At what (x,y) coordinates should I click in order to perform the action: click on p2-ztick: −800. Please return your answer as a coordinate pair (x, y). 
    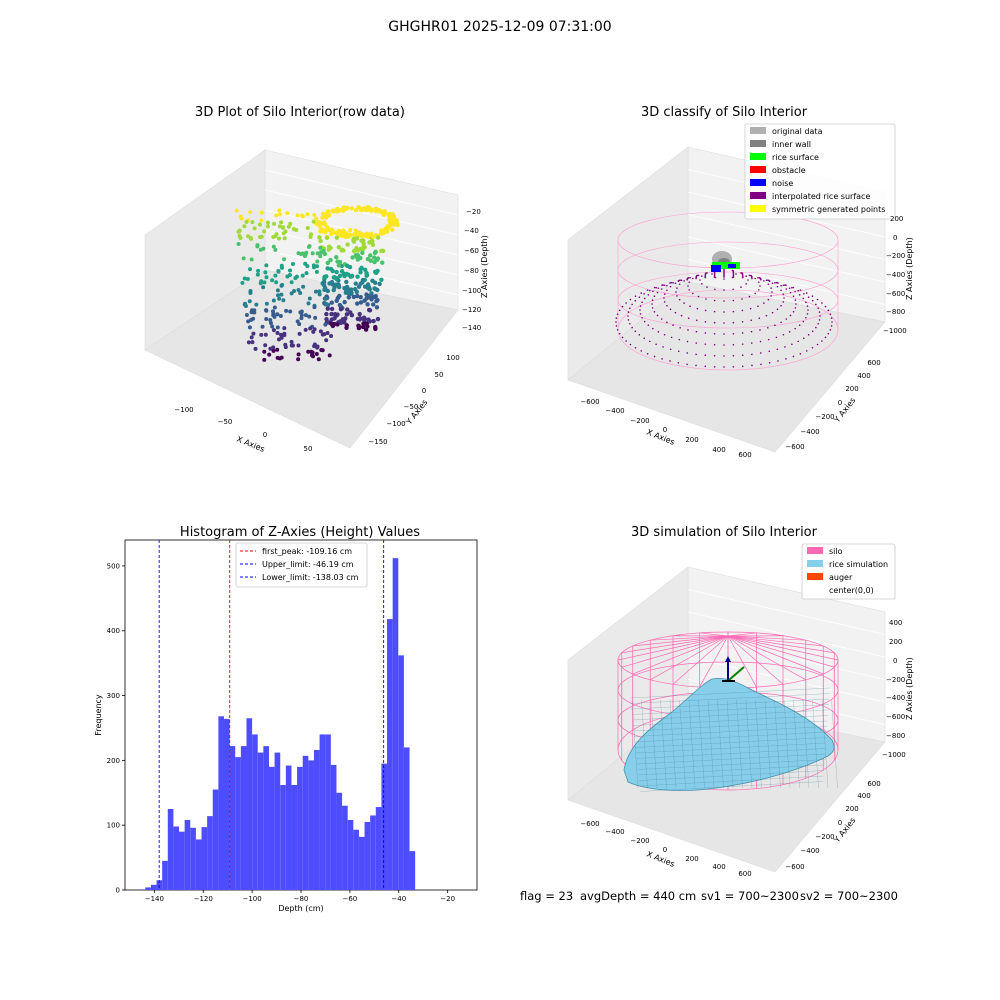
    Looking at the image, I should click on (895, 312).